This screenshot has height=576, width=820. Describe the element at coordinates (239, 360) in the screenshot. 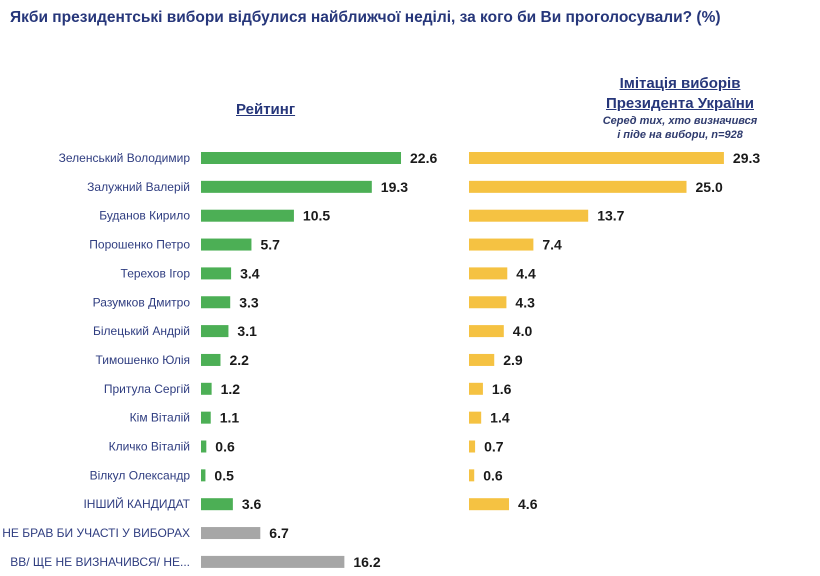

I see `rating-value-label: 2.2` at that location.